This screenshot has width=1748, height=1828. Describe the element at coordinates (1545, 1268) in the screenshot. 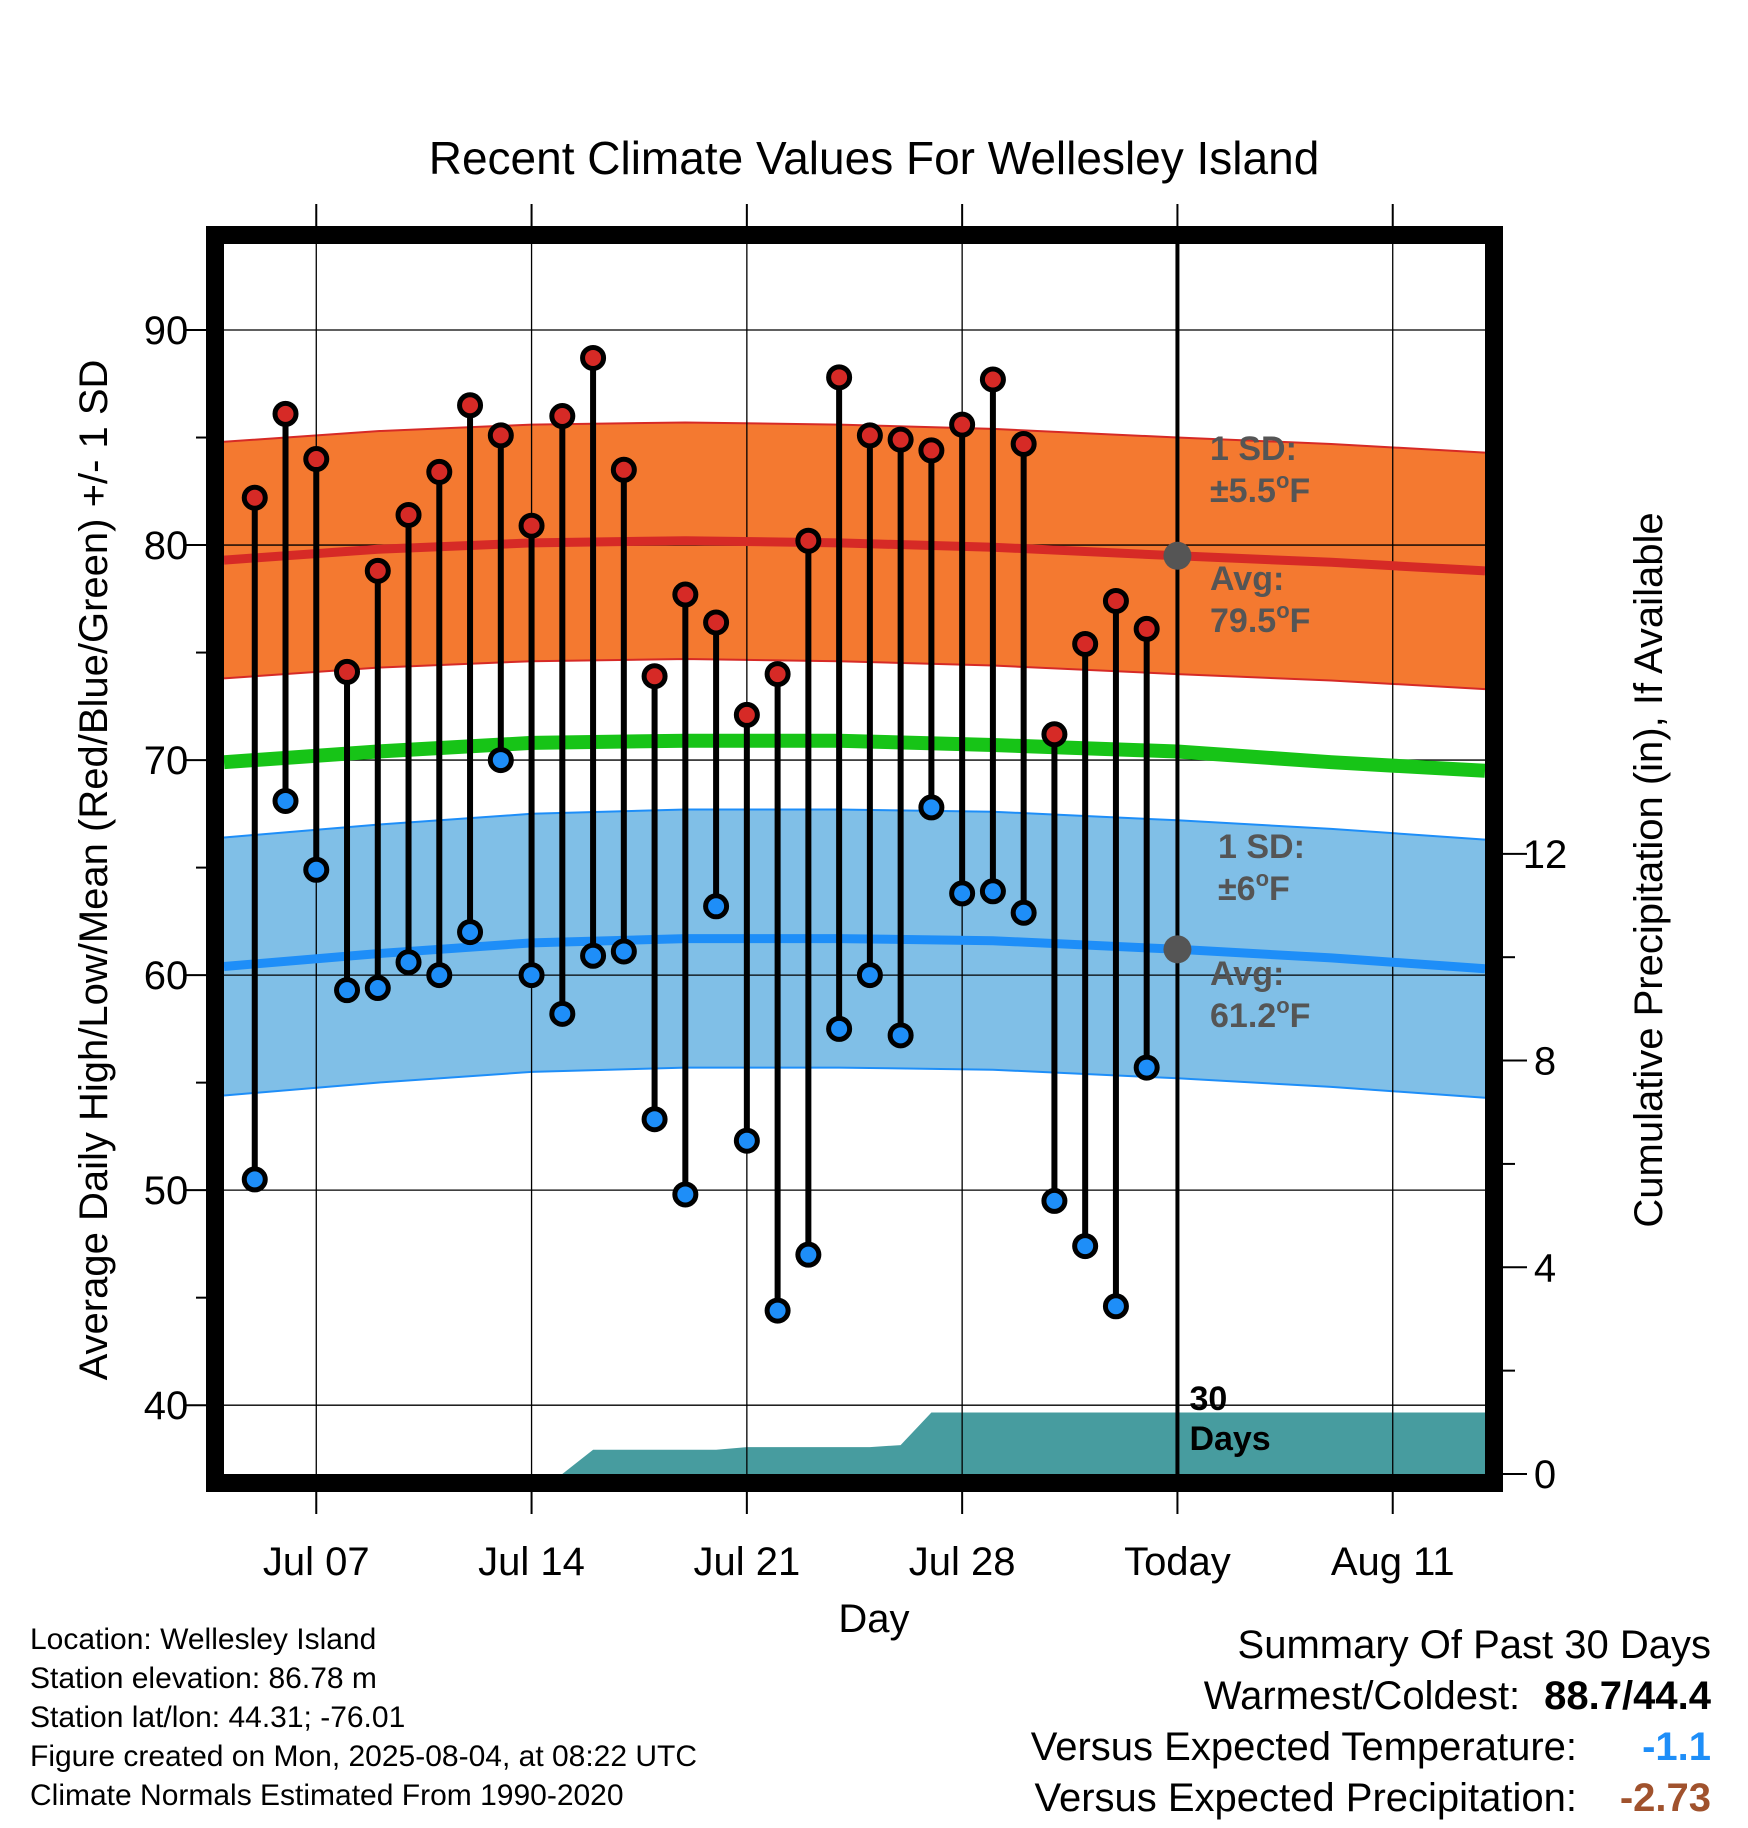

I see `y2-tick-label: 4` at that location.